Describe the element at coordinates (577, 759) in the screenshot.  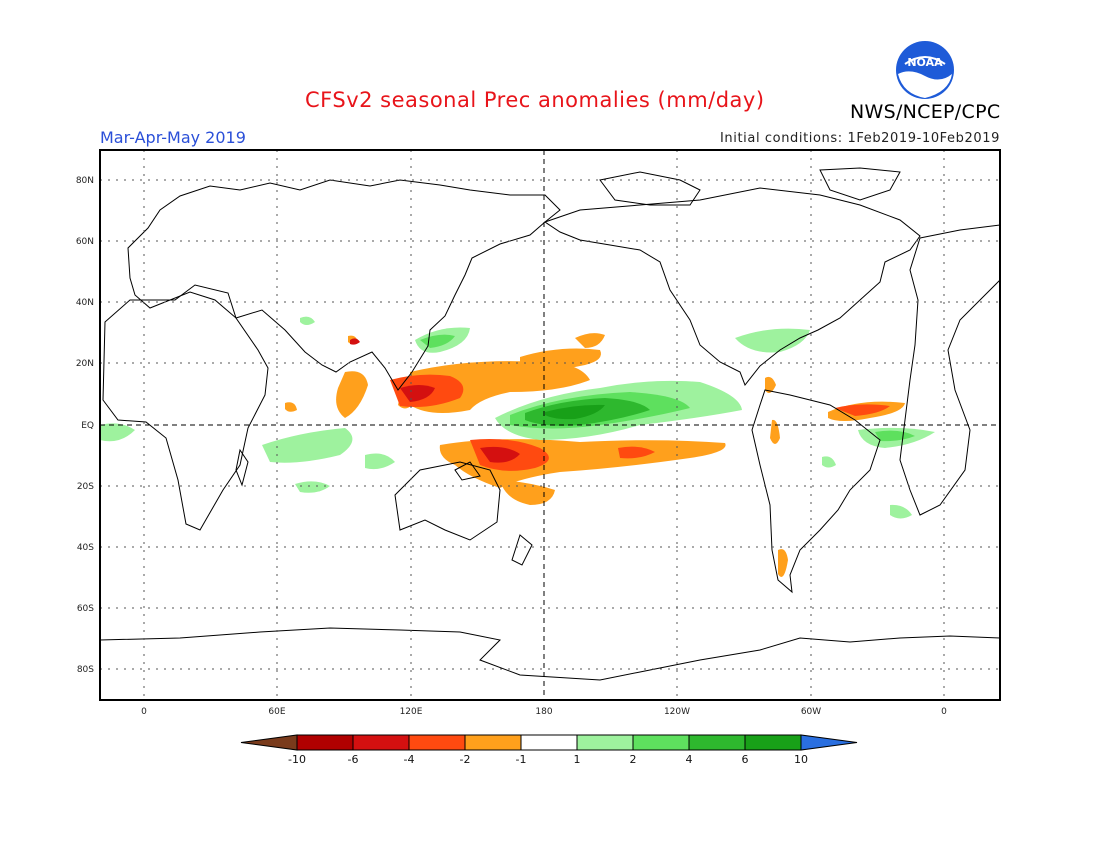
I see `colorbar-label: 1` at that location.